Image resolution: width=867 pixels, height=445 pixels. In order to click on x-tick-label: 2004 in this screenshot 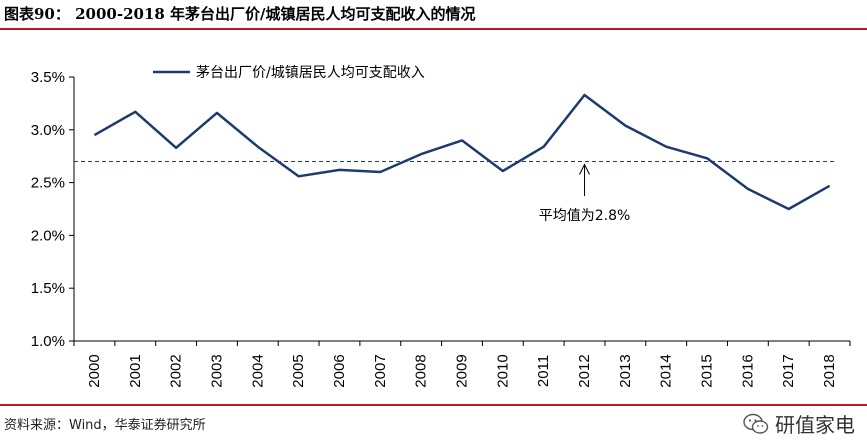, I will do `click(257, 370)`.